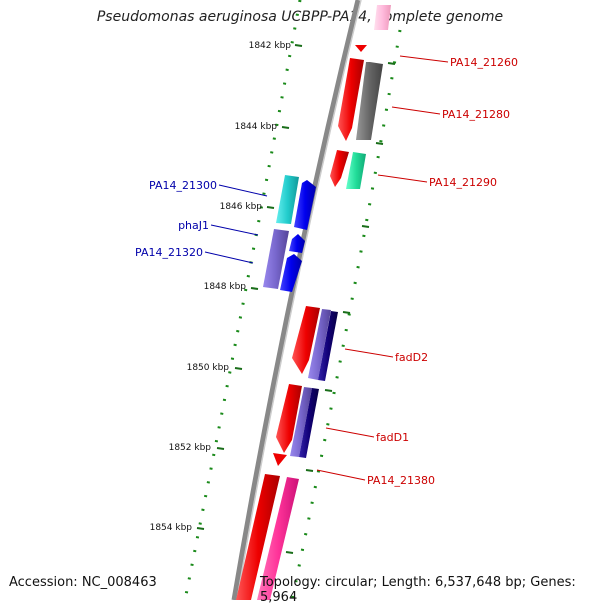  What do you see at coordinates (270, 46) in the screenshot?
I see `scale-label-1842: 1842 kbp` at bounding box center [270, 46].